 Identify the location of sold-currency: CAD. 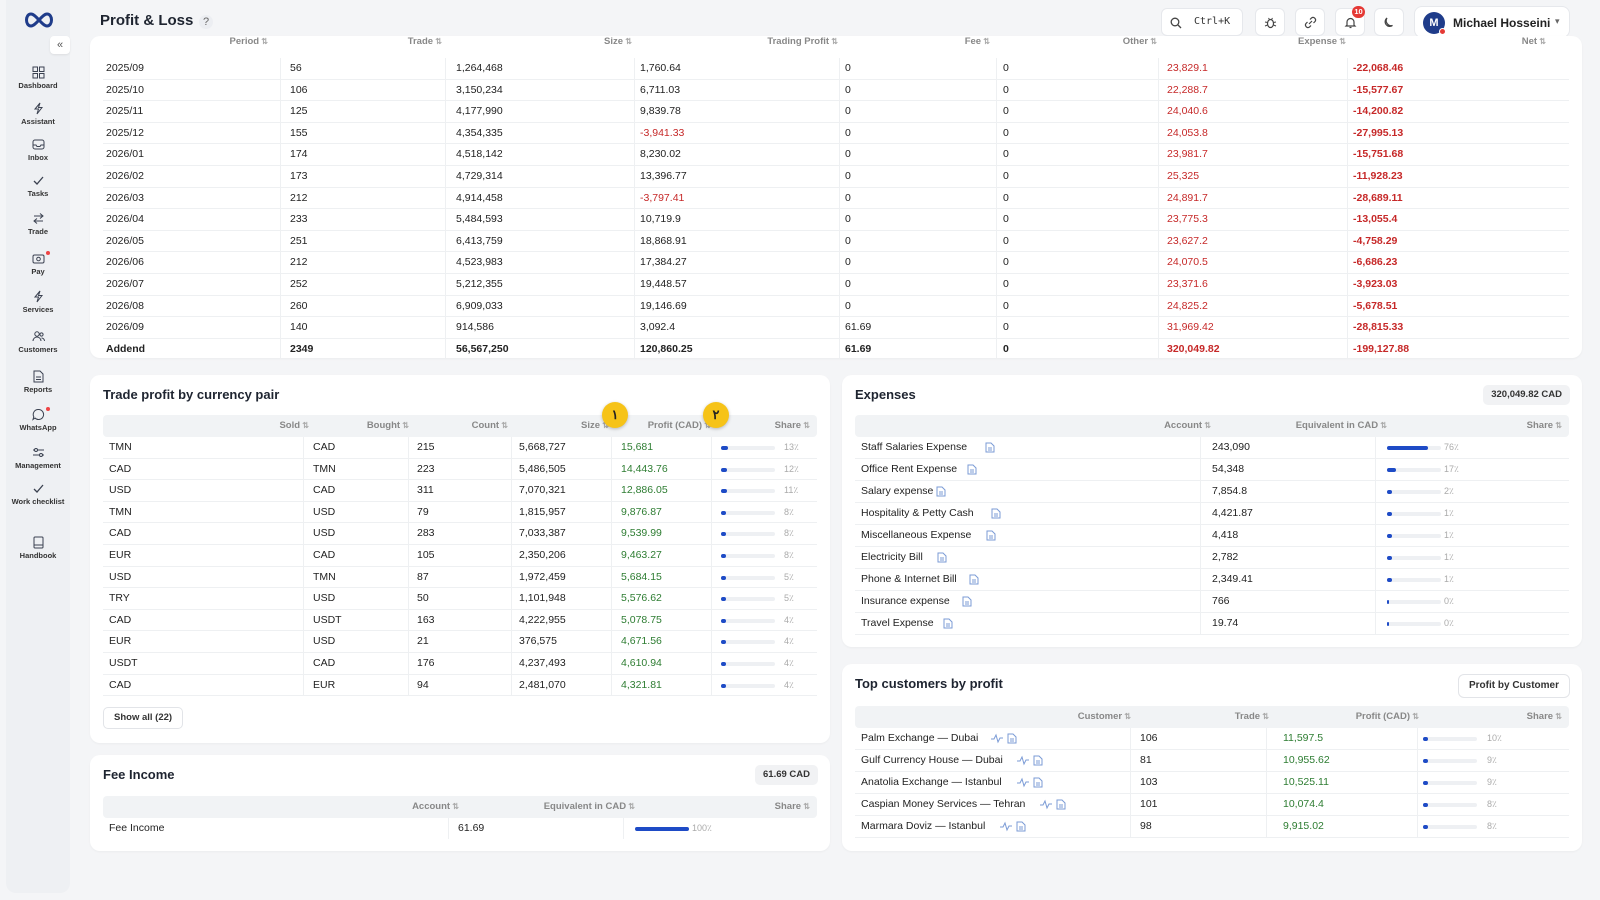
(120, 684).